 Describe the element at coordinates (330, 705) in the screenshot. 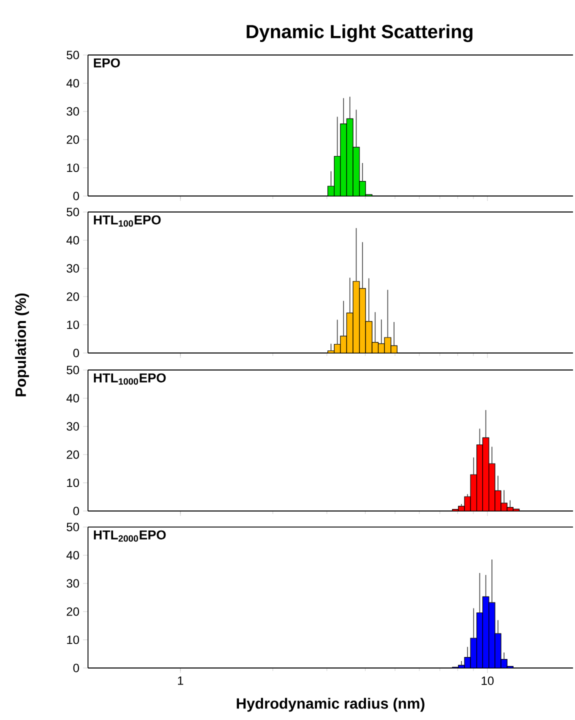

I see `x-axis-title: Hydrodynamic radius (nm)` at that location.